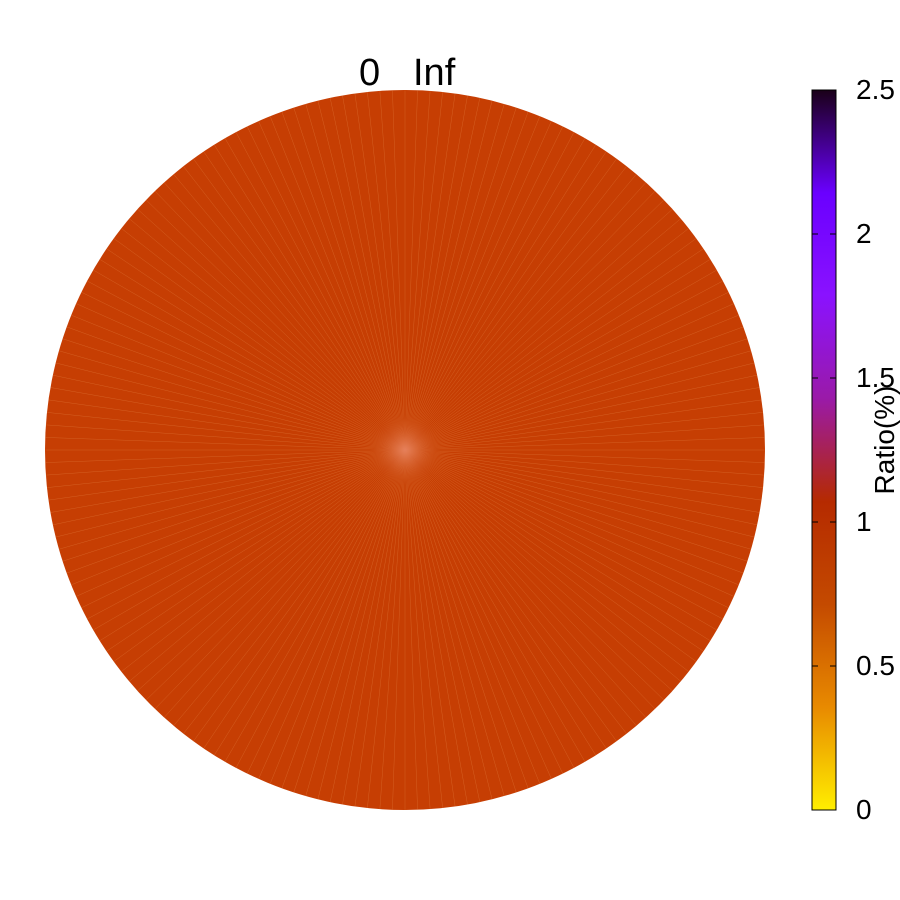 This screenshot has width=900, height=900. I want to click on colorbar-tick-label: 1, so click(864, 521).